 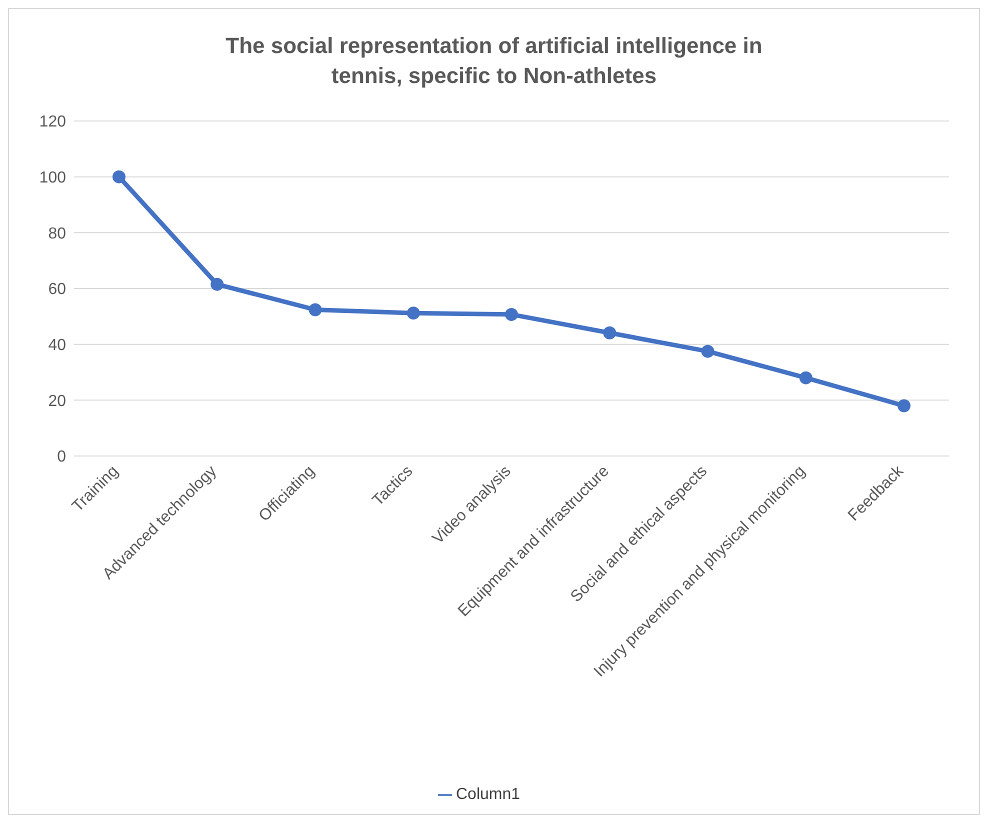 I want to click on legend-label: Column1, so click(x=488, y=794).